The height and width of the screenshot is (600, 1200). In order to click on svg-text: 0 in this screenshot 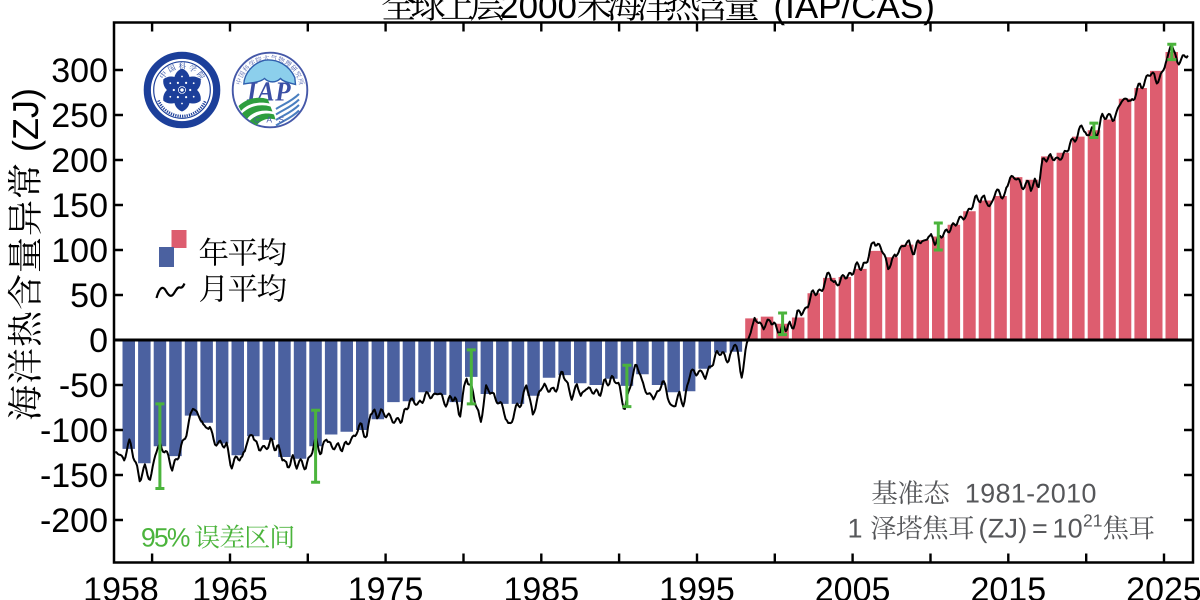, I will do `click(98, 341)`.